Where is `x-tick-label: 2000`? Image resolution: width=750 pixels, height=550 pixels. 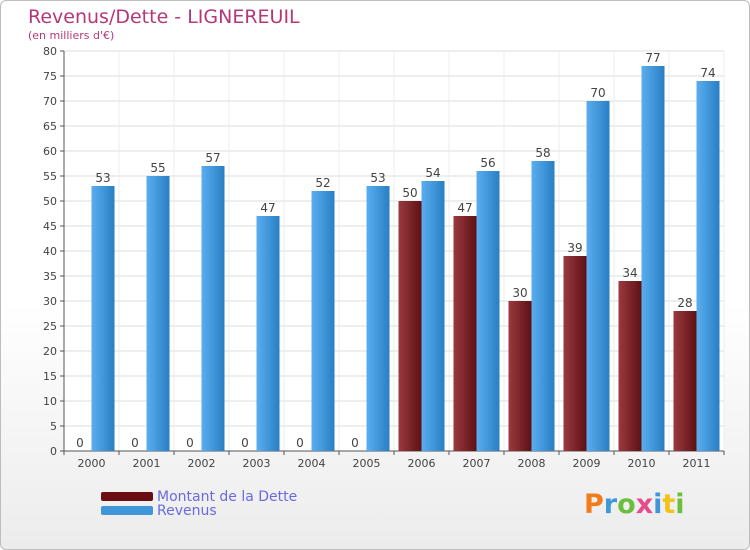
x-tick-label: 2000 is located at coordinates (92, 463).